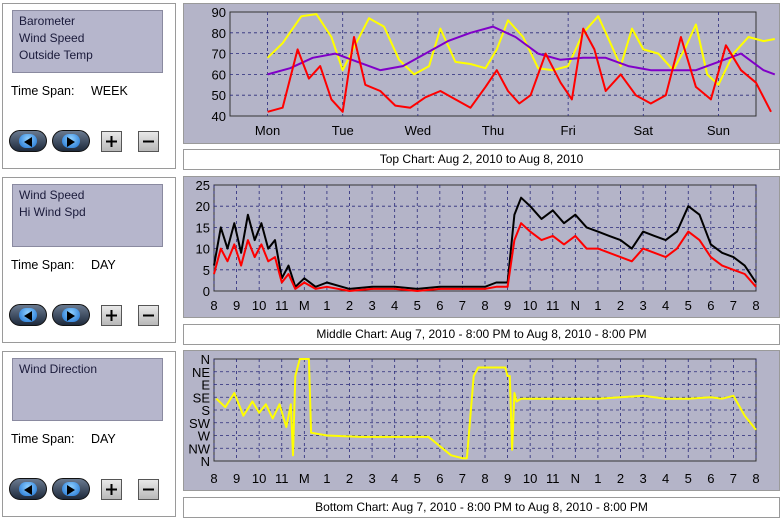 The height and width of the screenshot is (525, 784). I want to click on y-tick-label: 10, so click(203, 249).